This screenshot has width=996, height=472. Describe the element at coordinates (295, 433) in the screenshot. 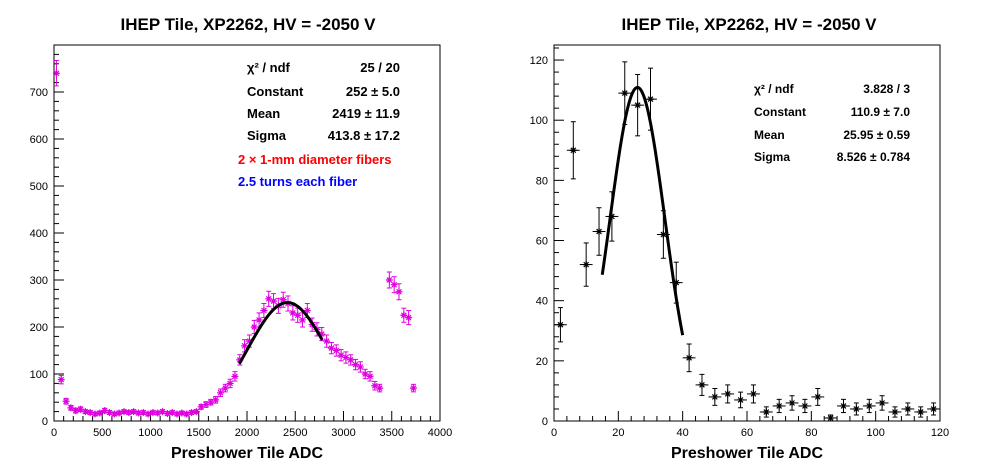

I see `left-x-tick-label: 2500` at that location.